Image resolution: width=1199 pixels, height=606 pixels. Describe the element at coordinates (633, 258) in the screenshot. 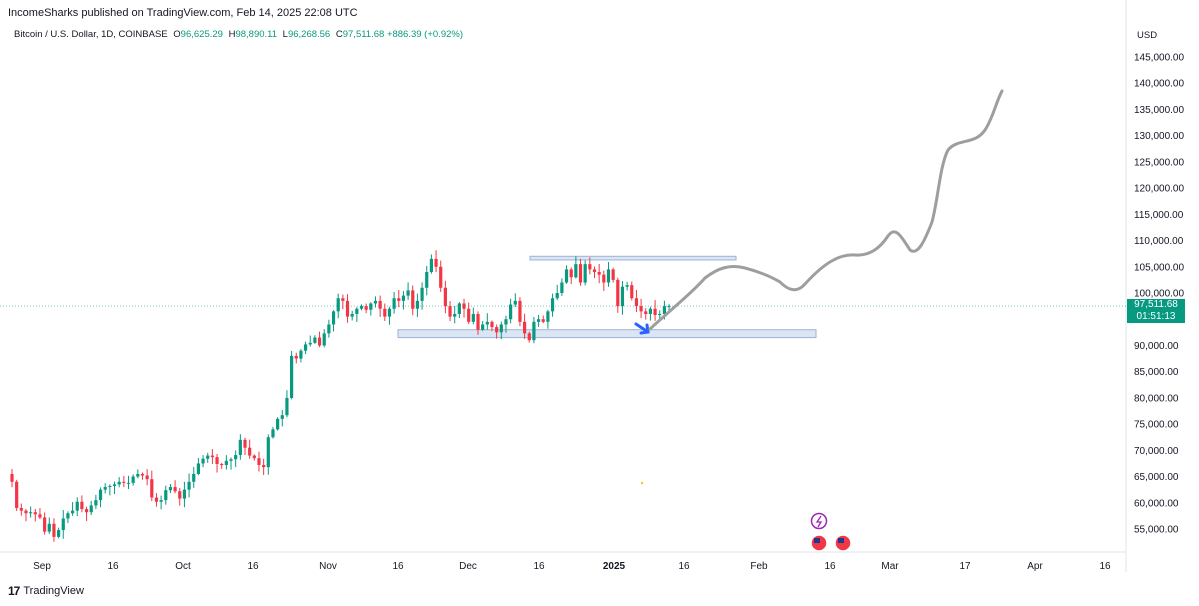

I see `resistance-zone` at that location.